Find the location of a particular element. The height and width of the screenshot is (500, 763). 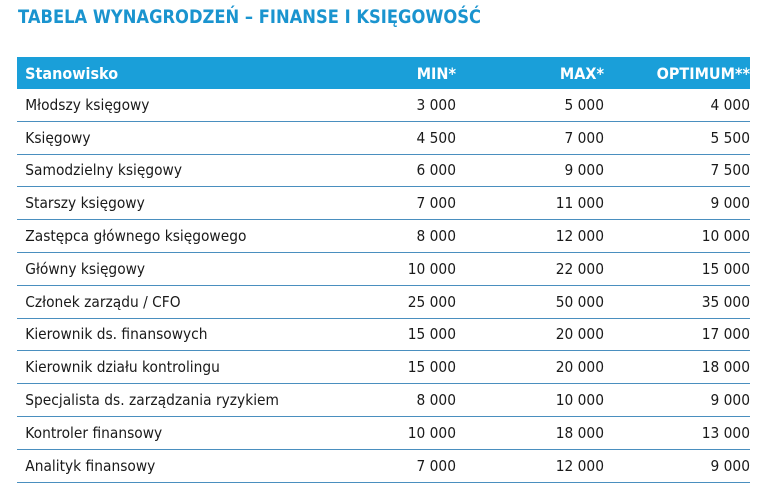

table-row: Młodszy księgowy 3 000 5 000 4 000 is located at coordinates (383, 105).